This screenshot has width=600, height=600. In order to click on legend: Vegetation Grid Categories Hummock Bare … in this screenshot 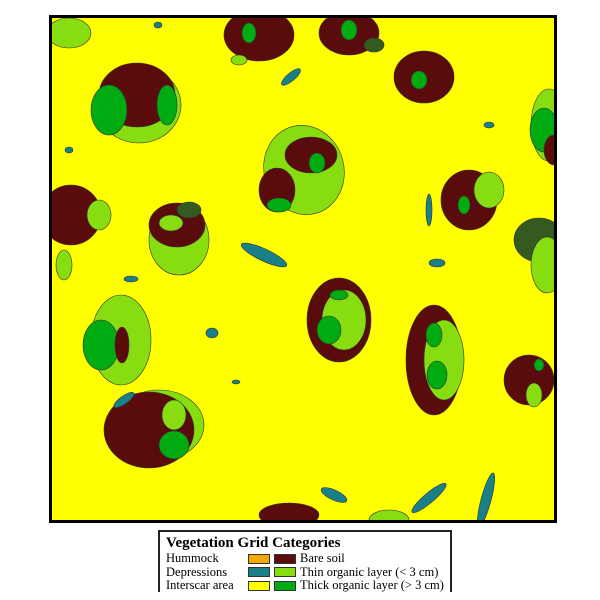, I will do `click(305, 561)`.